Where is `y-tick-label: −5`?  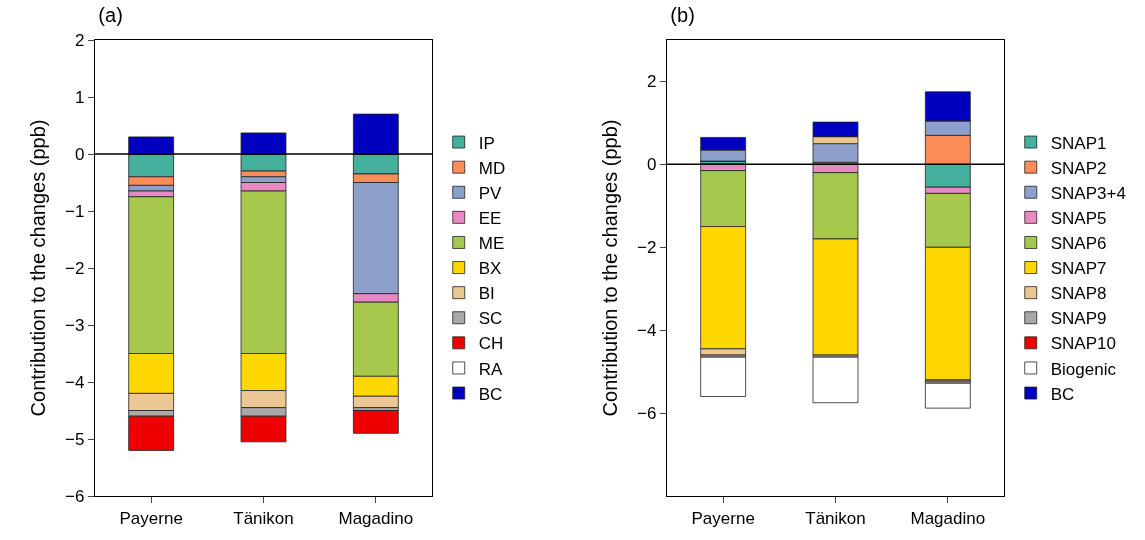 y-tick-label: −5 is located at coordinates (75, 439).